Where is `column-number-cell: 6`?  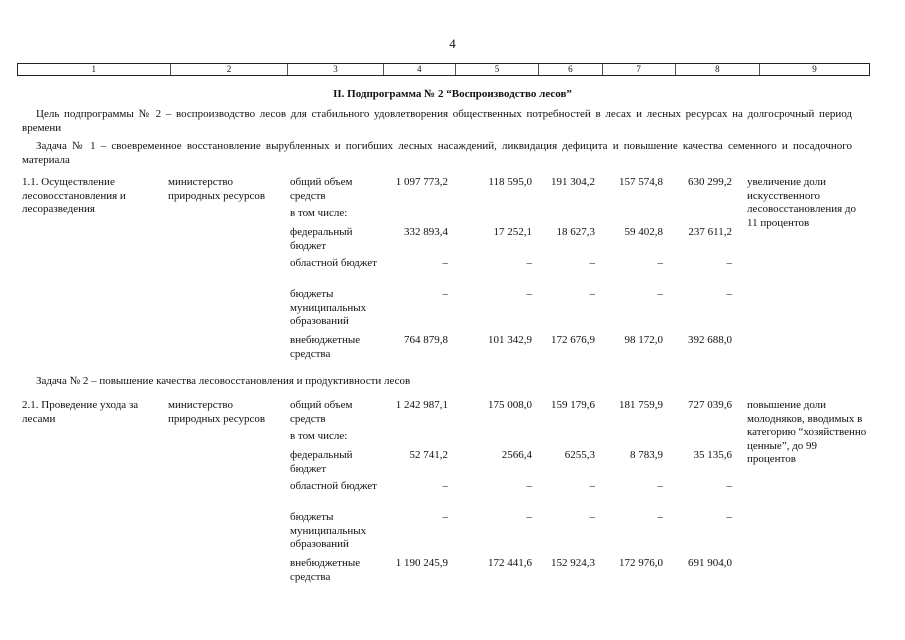 column-number-cell: 6 is located at coordinates (569, 69).